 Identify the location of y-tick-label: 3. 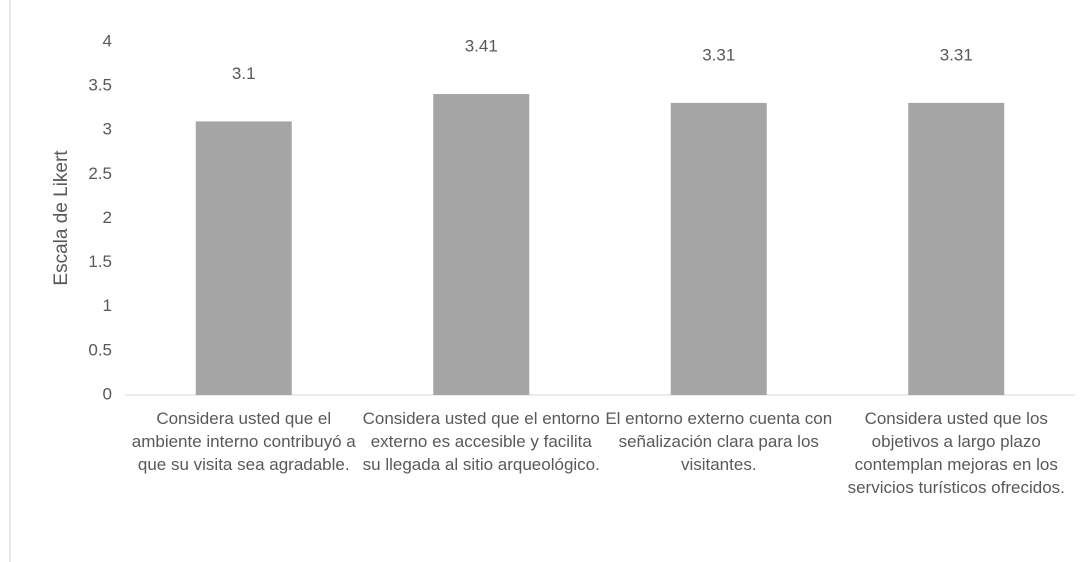
(107, 129).